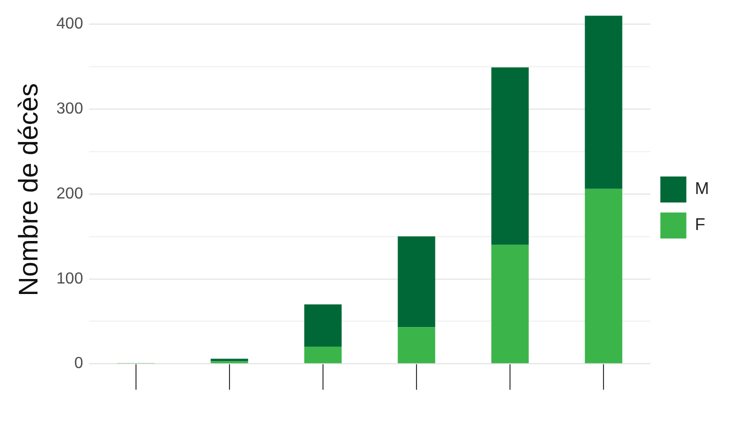 The width and height of the screenshot is (749, 421). What do you see at coordinates (79, 363) in the screenshot?
I see `y-tick-label: 0` at bounding box center [79, 363].